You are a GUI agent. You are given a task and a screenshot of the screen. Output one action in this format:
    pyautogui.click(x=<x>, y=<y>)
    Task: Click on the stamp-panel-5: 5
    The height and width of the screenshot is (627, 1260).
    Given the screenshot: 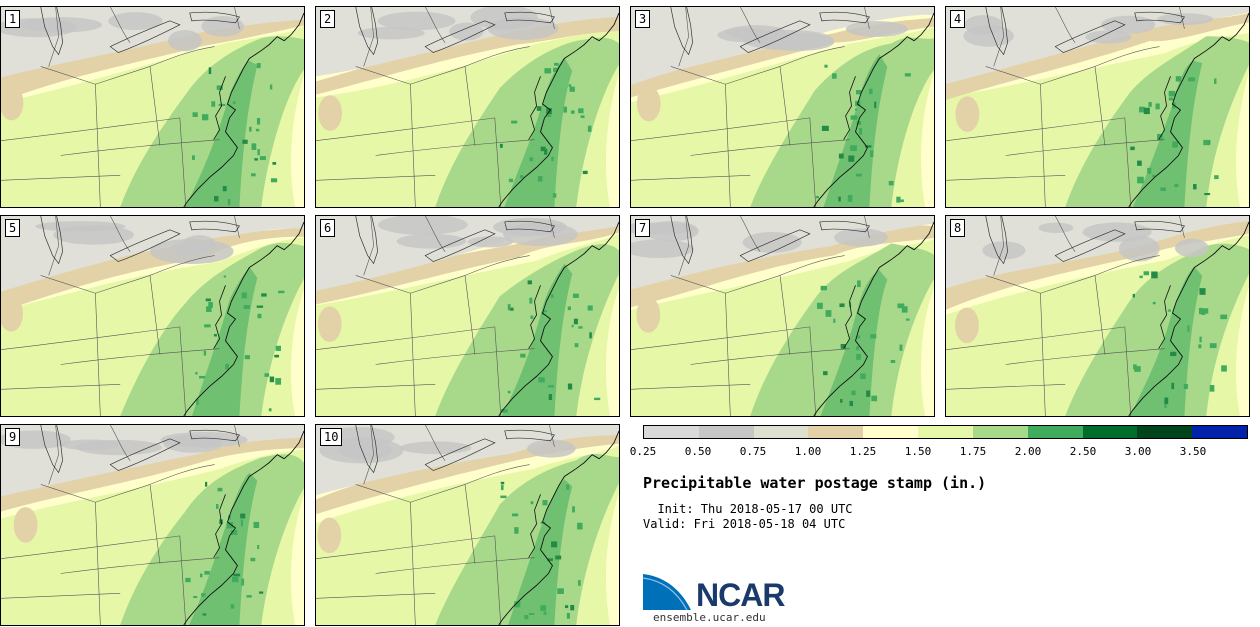 What is the action you would take?
    pyautogui.click(x=152, y=316)
    